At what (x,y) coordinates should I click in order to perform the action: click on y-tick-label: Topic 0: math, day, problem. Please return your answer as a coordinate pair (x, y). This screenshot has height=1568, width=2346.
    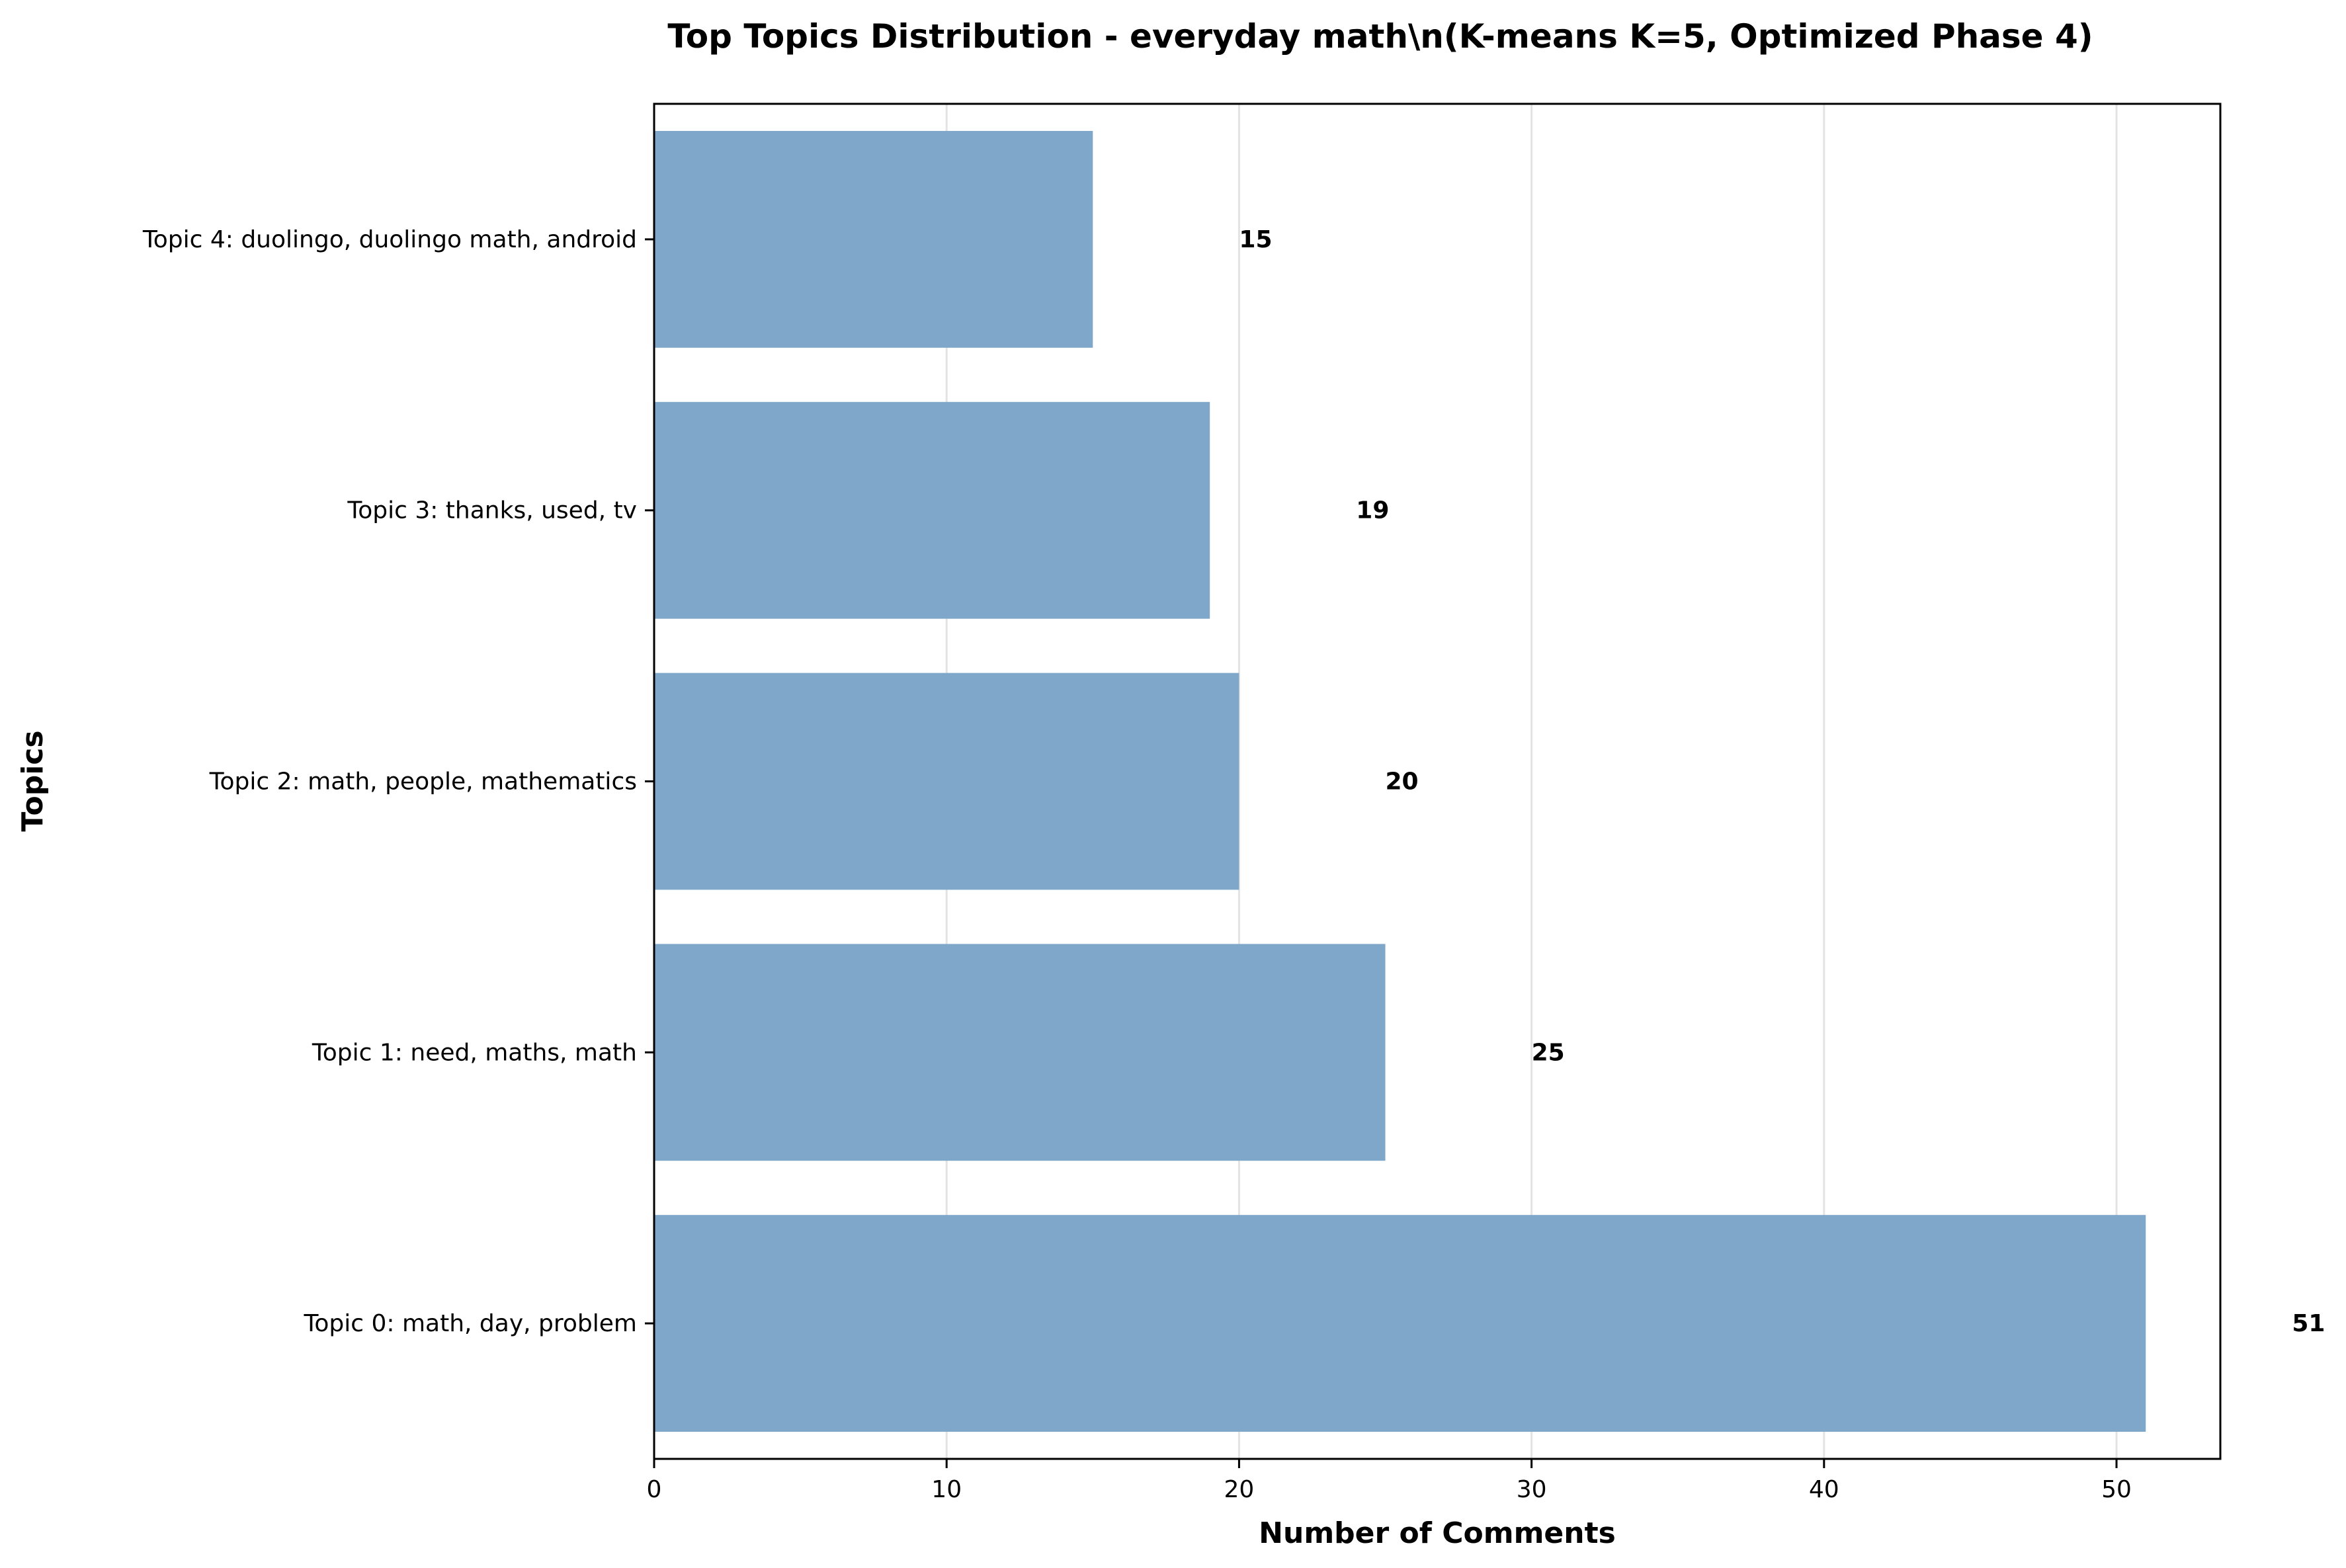
    Looking at the image, I should click on (470, 1323).